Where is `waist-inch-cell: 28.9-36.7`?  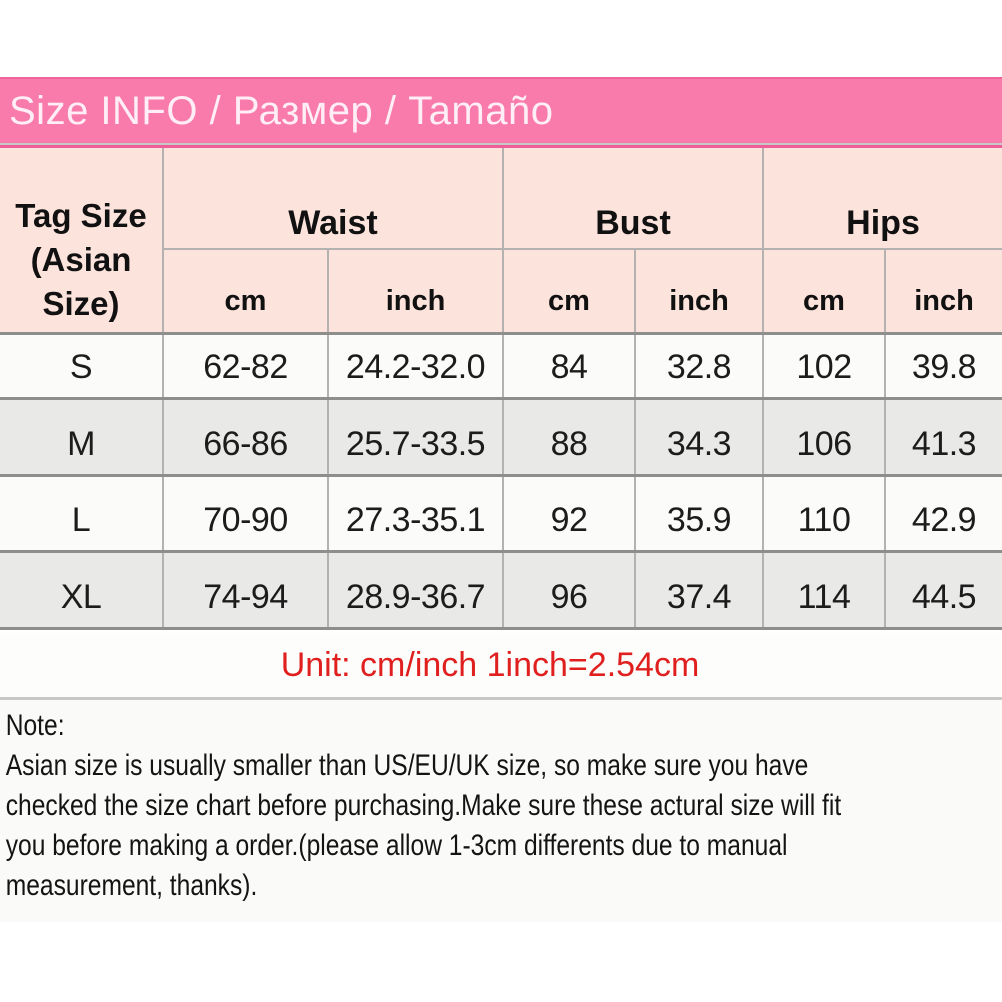
waist-inch-cell: 28.9-36.7 is located at coordinates (415, 589).